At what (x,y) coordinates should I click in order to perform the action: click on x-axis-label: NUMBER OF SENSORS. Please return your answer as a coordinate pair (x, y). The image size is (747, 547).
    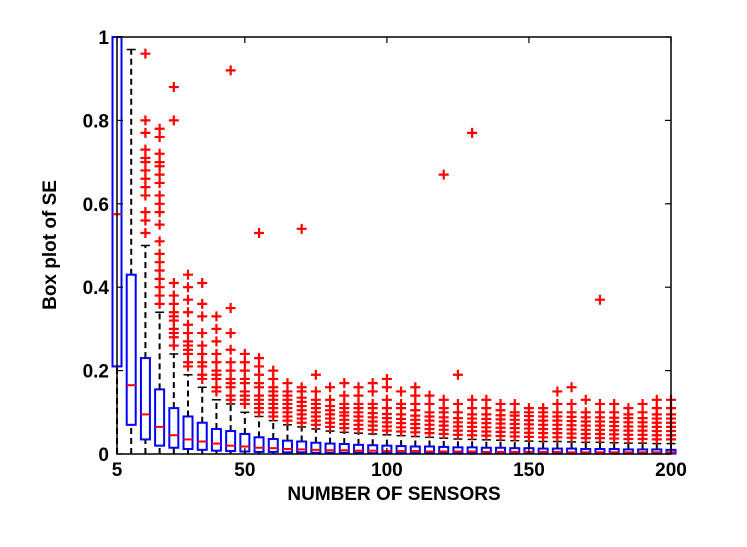
    Looking at the image, I should click on (393, 494).